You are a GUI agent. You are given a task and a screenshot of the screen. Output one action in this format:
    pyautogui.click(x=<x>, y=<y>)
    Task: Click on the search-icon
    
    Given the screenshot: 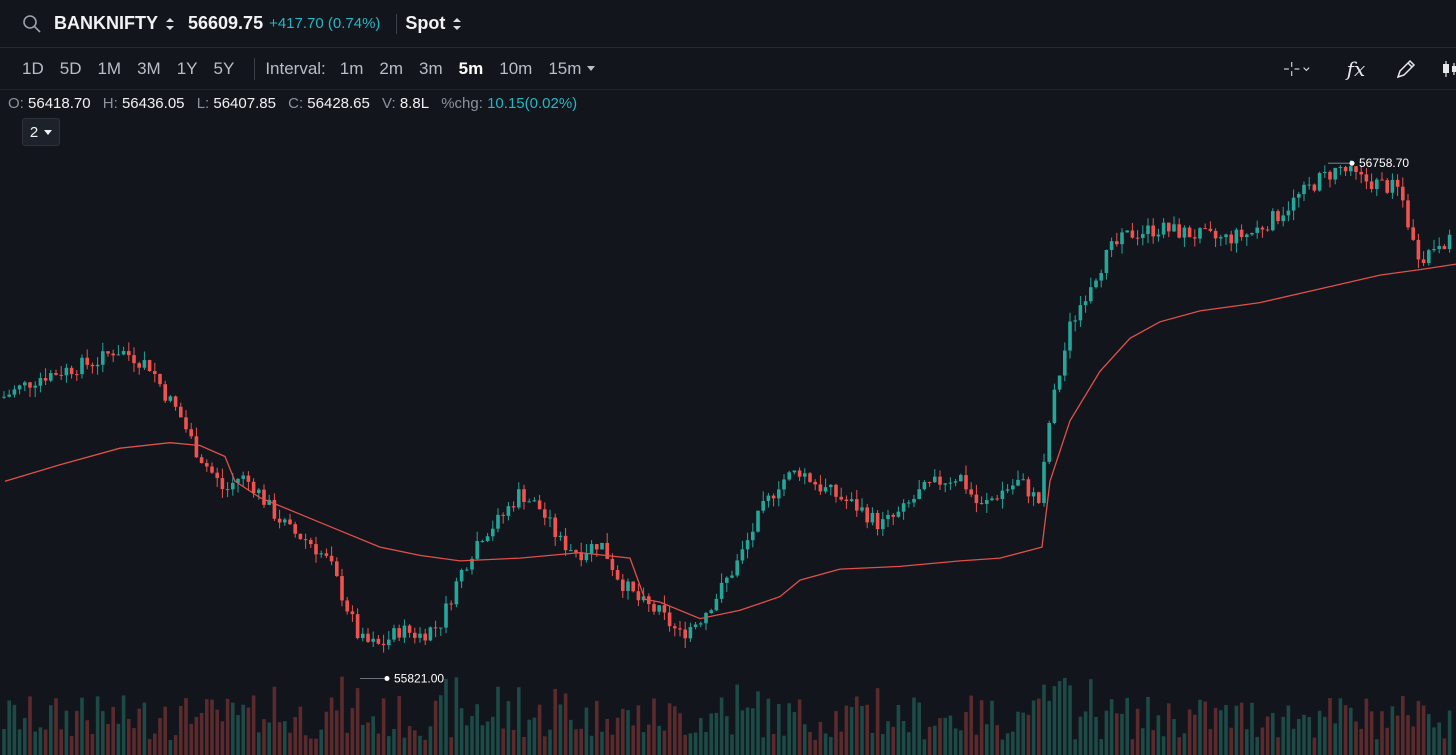 What is the action you would take?
    pyautogui.click(x=32, y=24)
    